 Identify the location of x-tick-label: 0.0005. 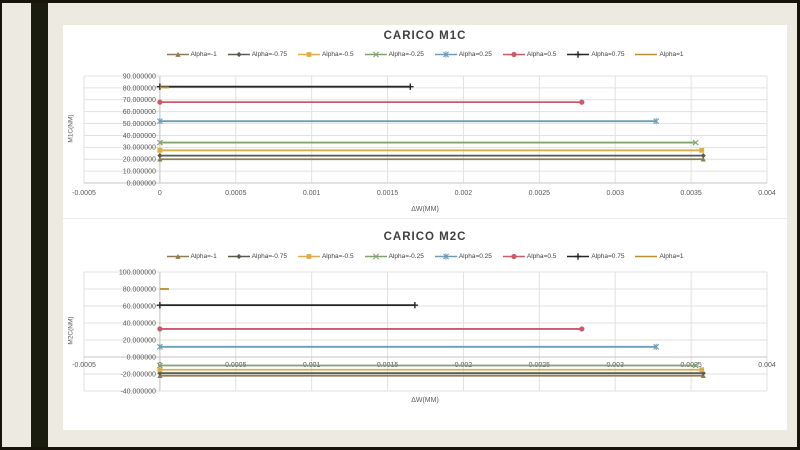
(236, 193).